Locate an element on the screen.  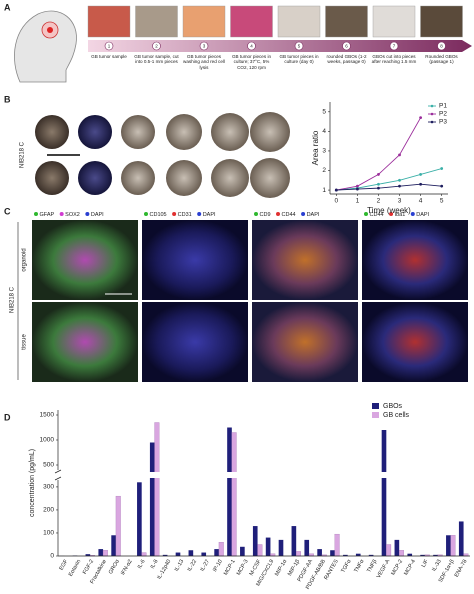
panel-label: D is located at coordinates (7, 417).